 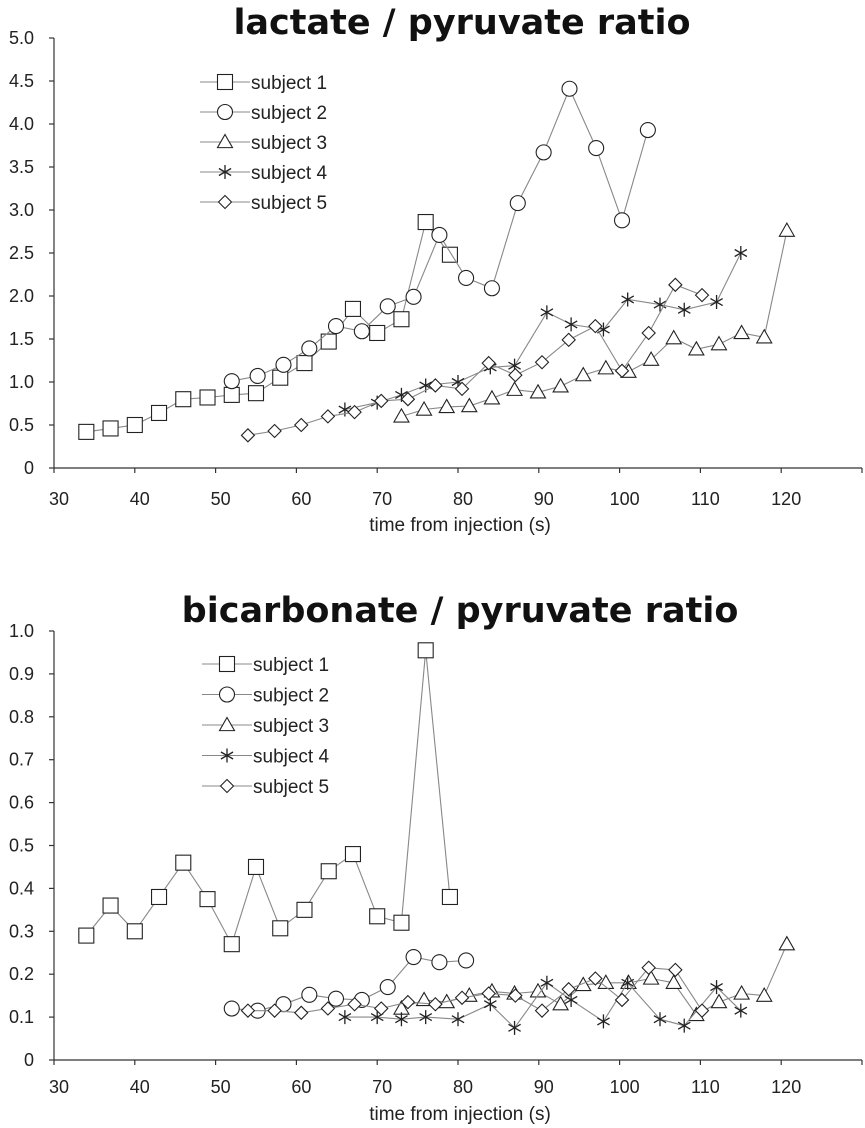 I want to click on x-axis-label: time from injection (s), so click(x=460, y=525).